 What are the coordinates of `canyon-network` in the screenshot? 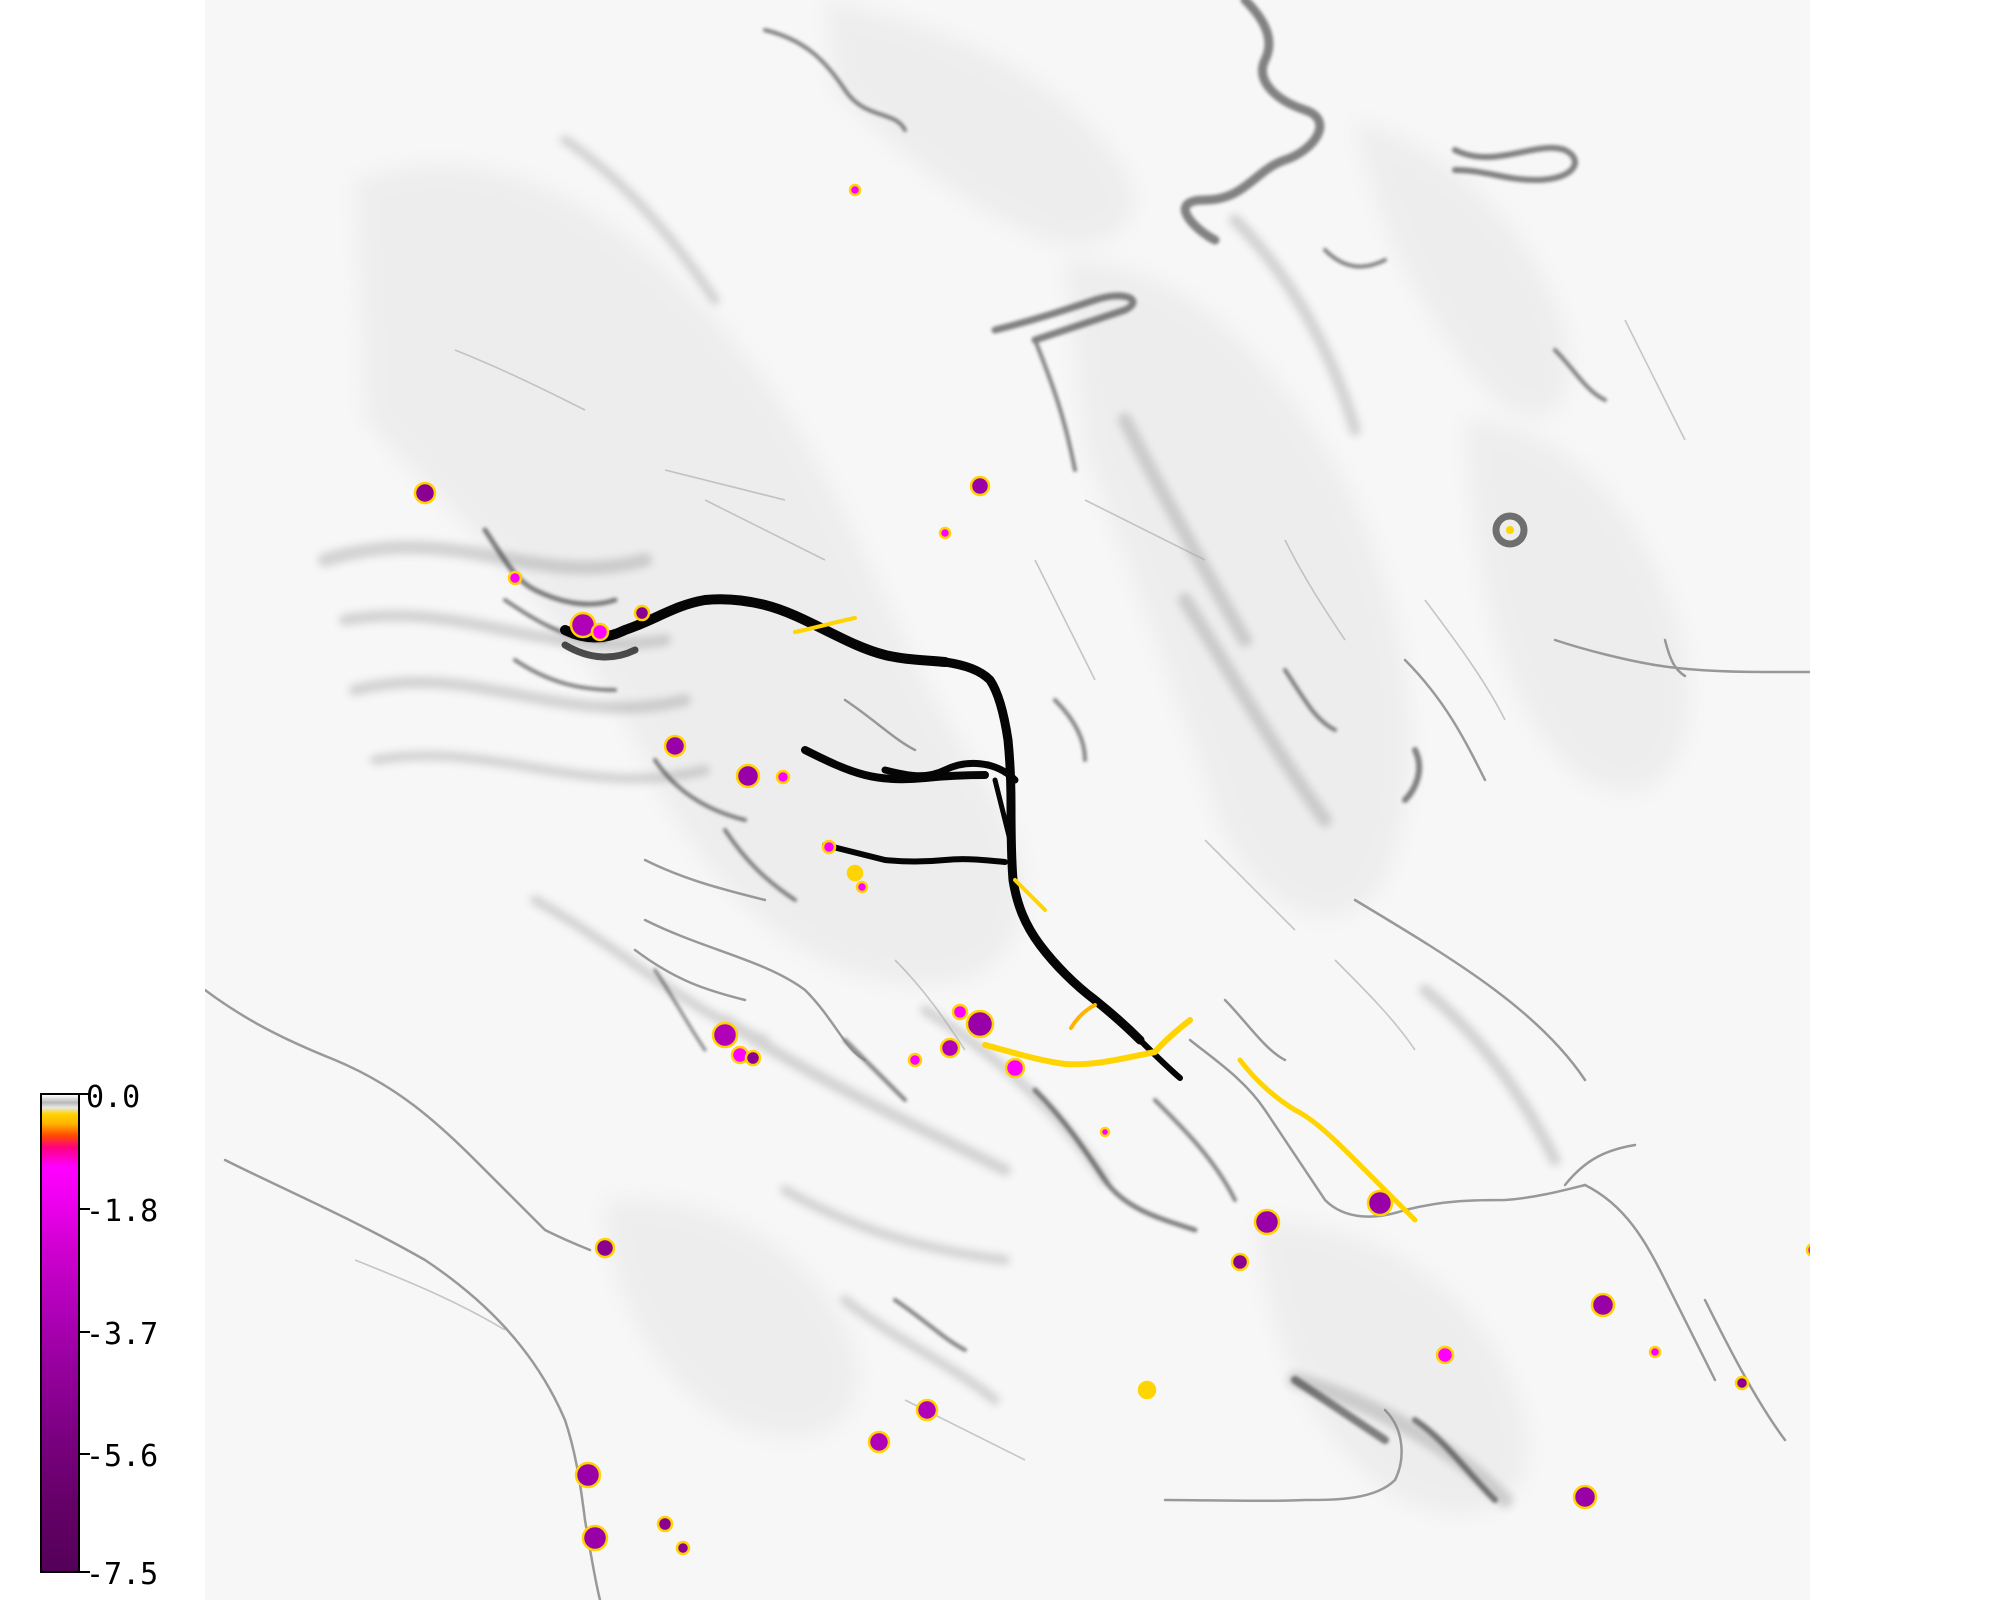 It's located at (871, 837).